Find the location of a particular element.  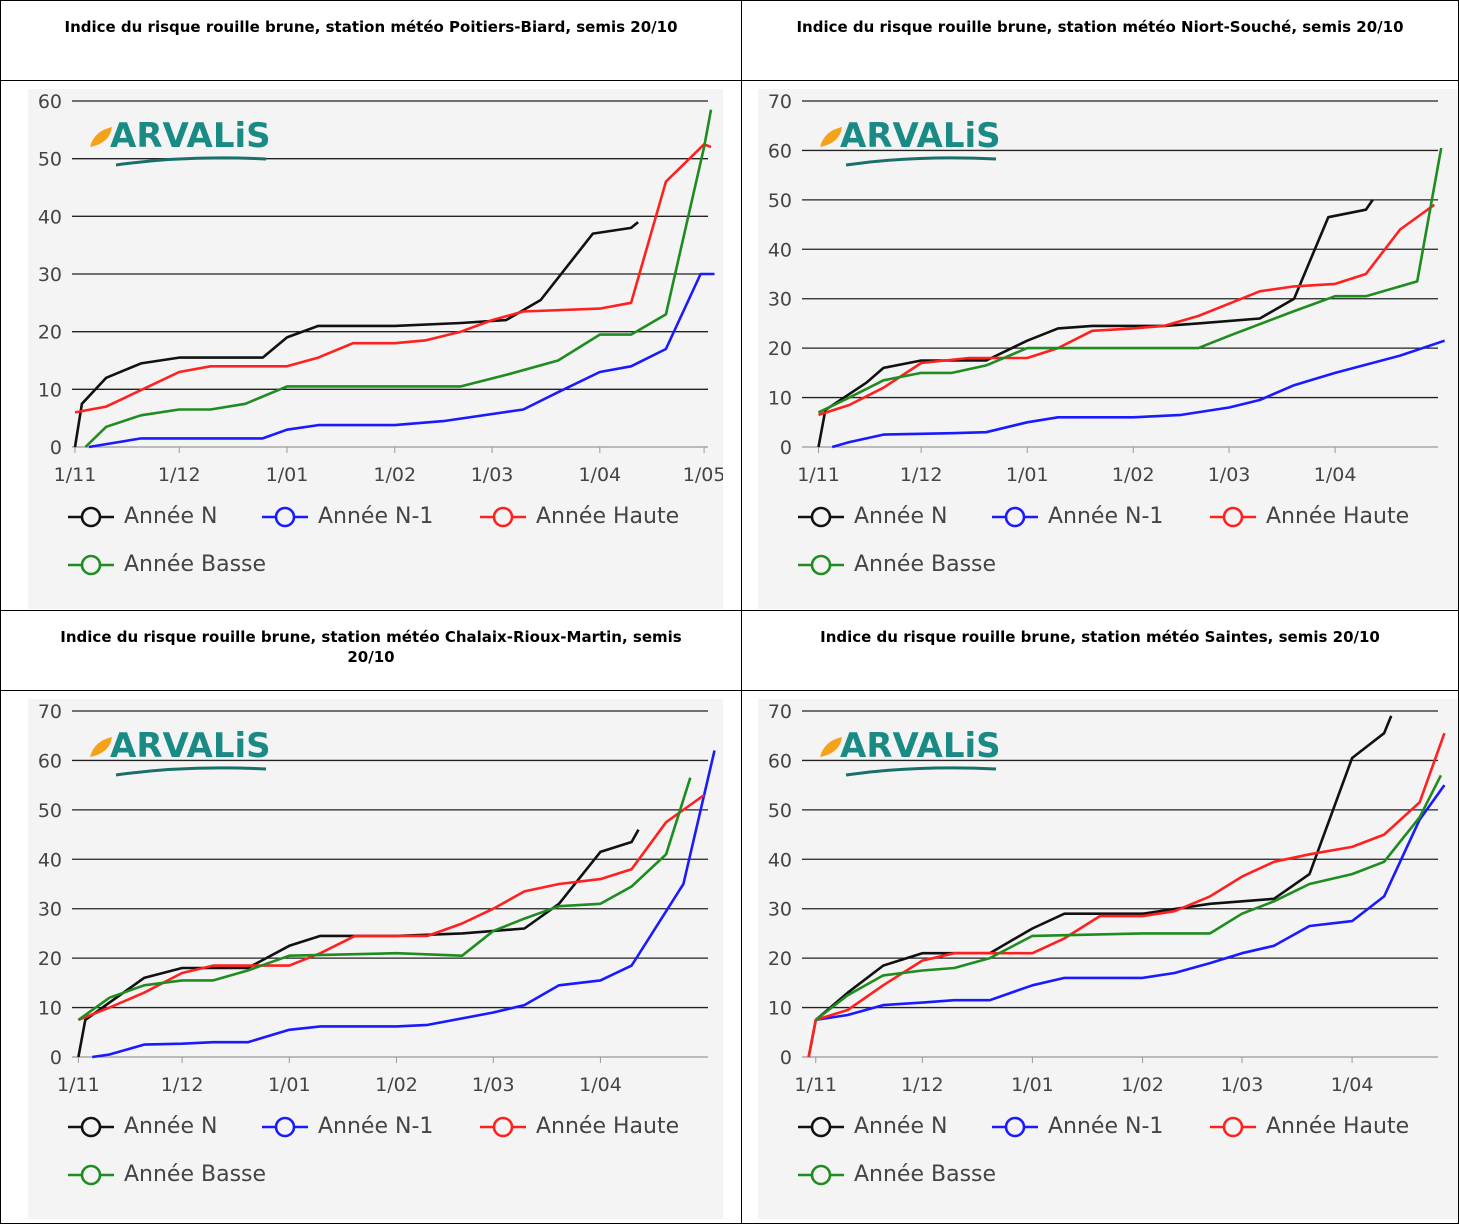

y-tick-label: 60 is located at coordinates (50, 102).